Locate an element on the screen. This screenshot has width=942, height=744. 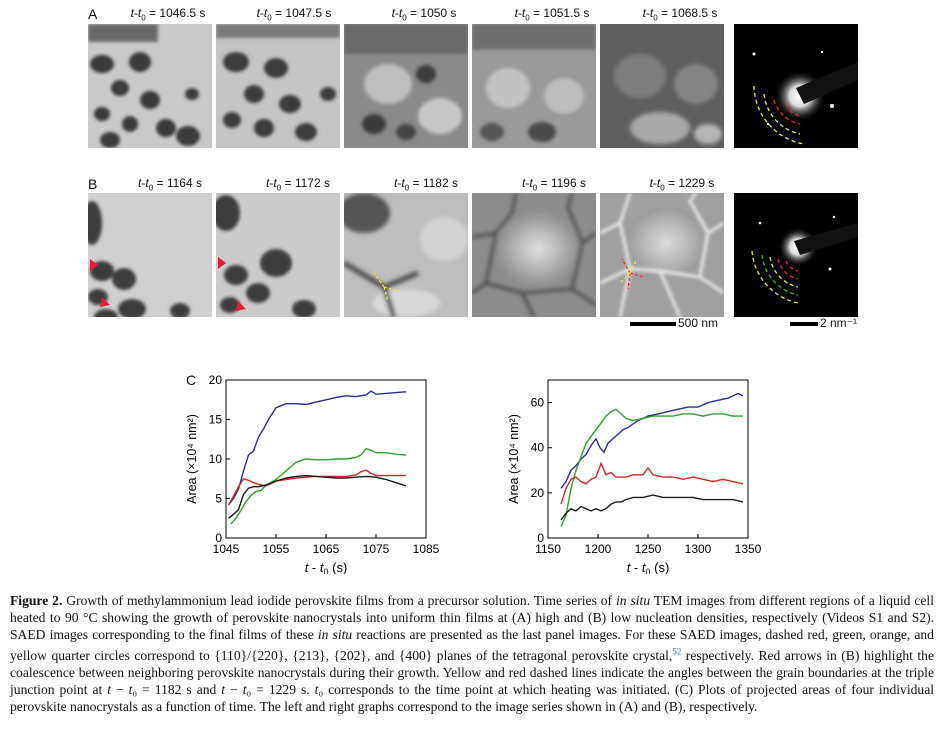
tem-image-a2 is located at coordinates (278, 86).